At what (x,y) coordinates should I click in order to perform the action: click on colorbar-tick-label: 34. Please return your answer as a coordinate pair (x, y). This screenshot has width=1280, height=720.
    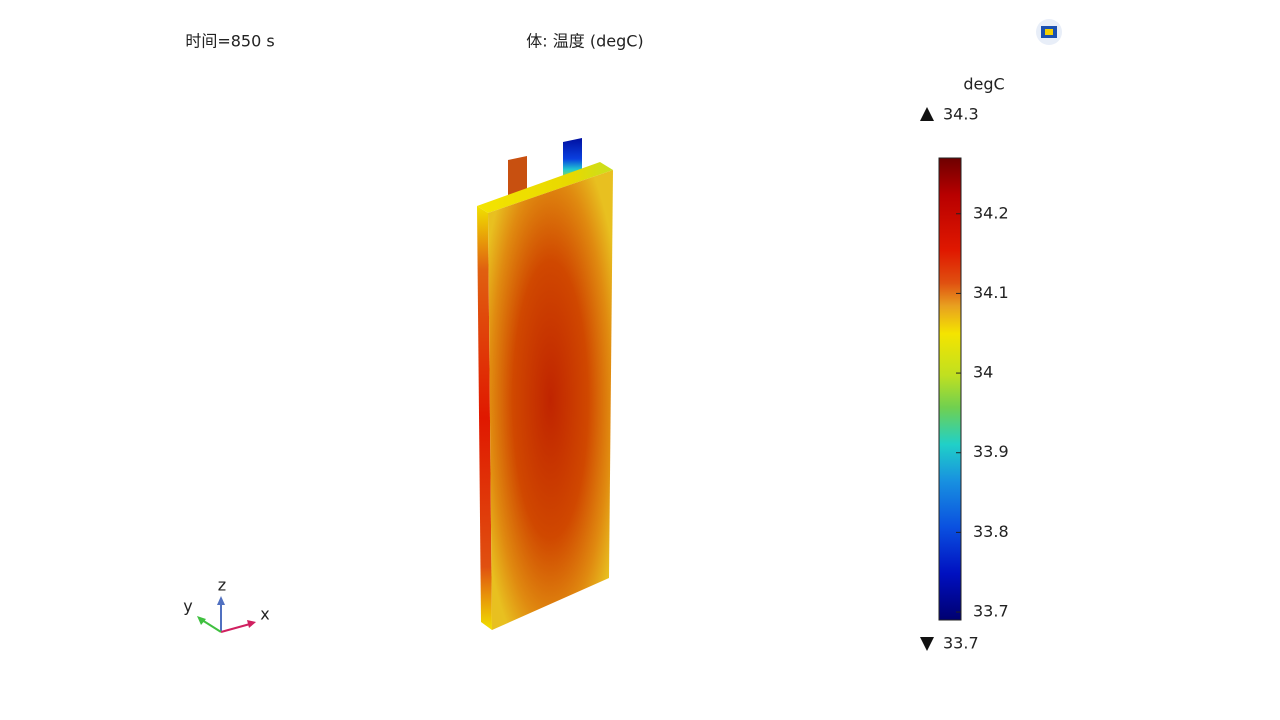
    Looking at the image, I should click on (983, 372).